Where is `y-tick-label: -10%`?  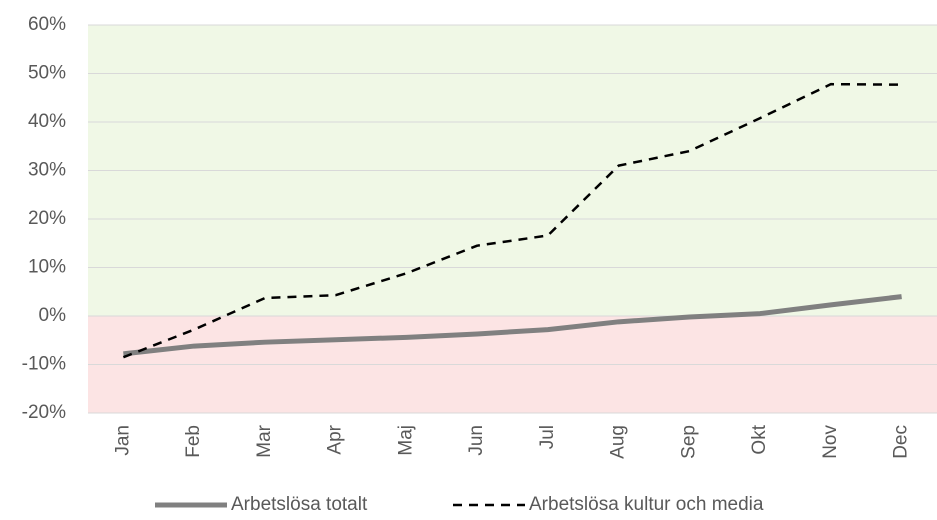
y-tick-label: -10% is located at coordinates (44, 364).